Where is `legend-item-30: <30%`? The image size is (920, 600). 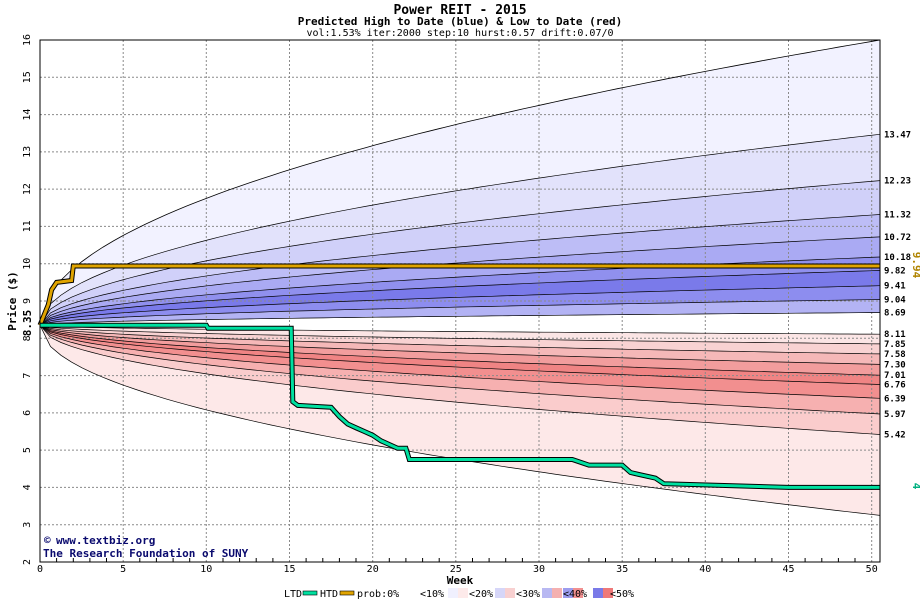
legend-item-30: <30% is located at coordinates (528, 594).